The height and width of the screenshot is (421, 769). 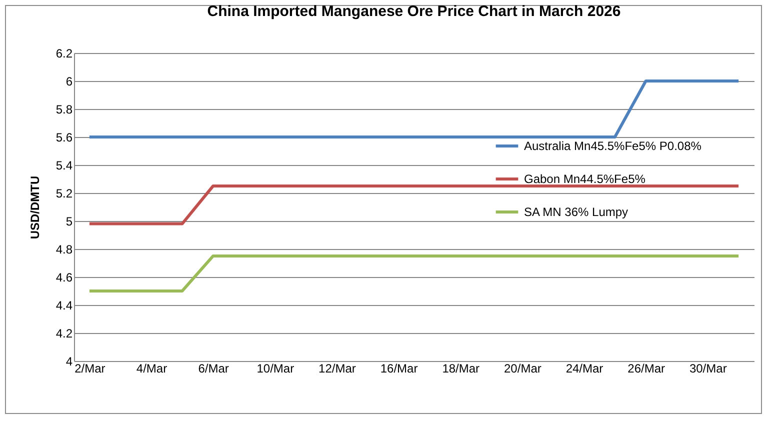 What do you see at coordinates (585, 179) in the screenshot?
I see `legend-label: Gabon Mn44.5%Fe5%` at bounding box center [585, 179].